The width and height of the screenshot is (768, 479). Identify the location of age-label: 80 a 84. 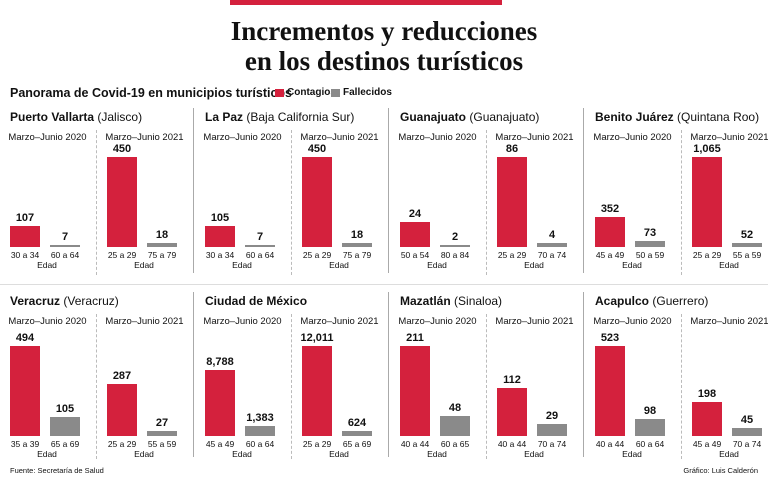
(455, 255).